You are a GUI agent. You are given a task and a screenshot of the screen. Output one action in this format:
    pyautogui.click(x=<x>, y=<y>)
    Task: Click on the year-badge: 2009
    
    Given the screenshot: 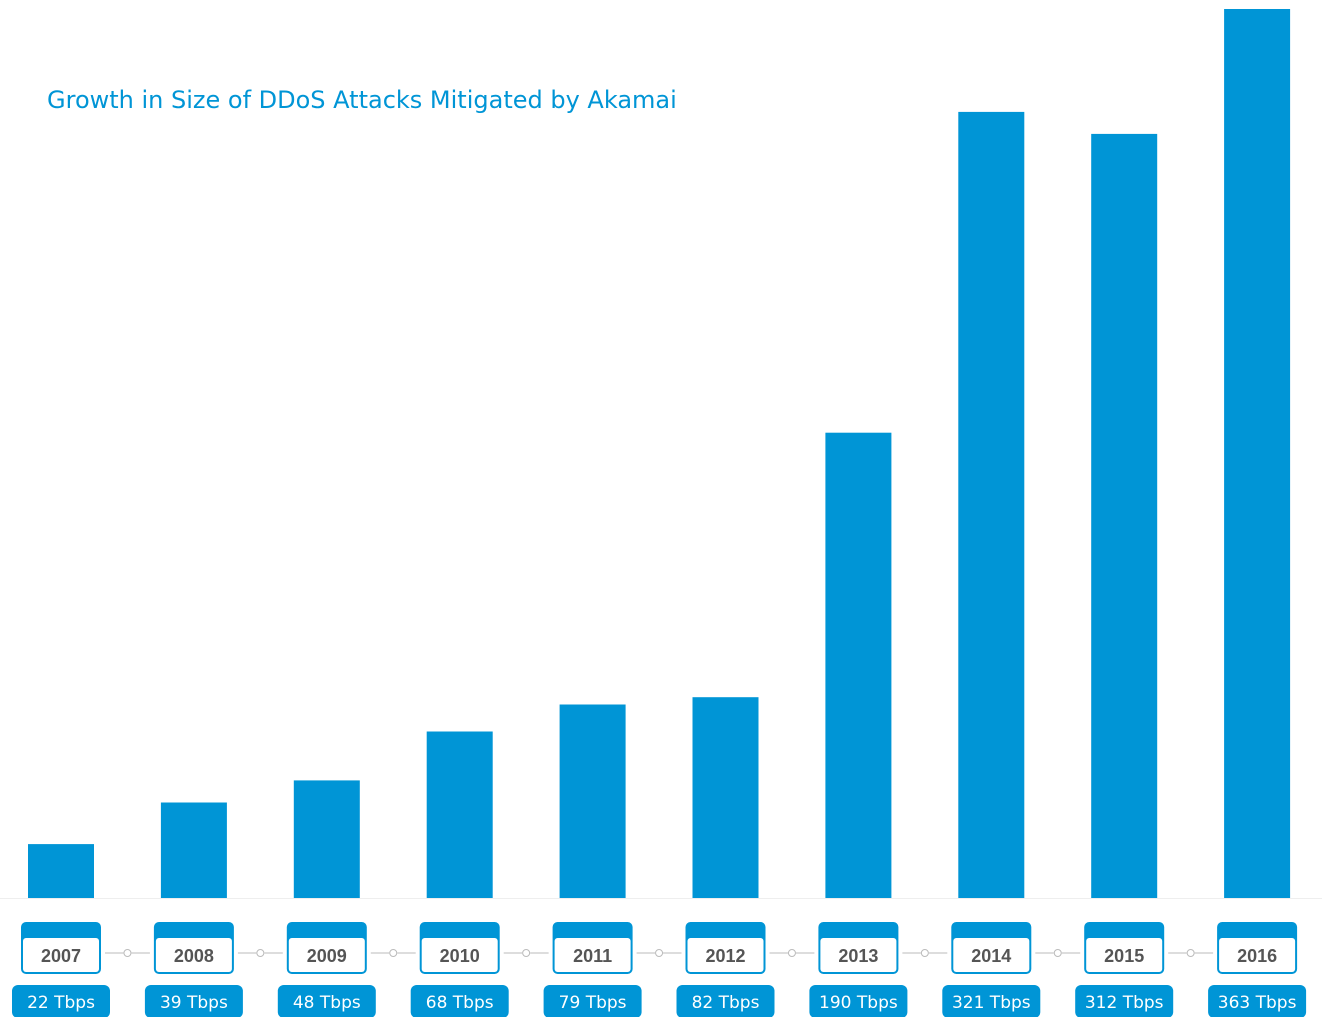 What is the action you would take?
    pyautogui.click(x=326, y=948)
    